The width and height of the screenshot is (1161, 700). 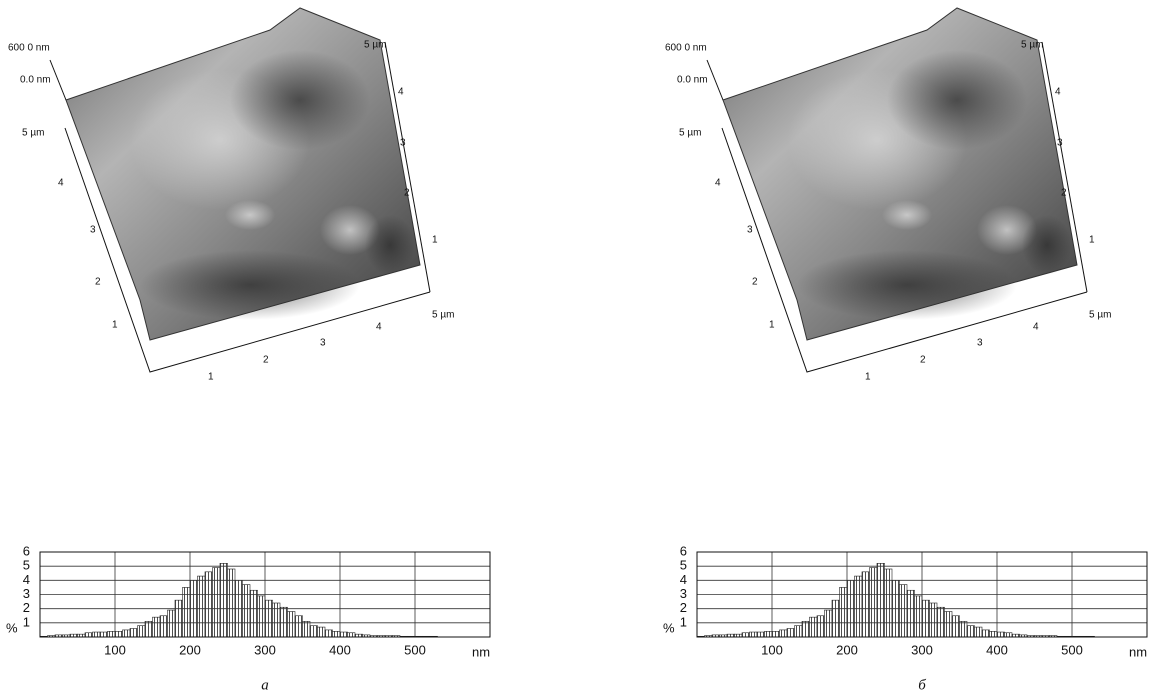 I want to click on z-min-label: 0.0 nm, so click(x=35, y=80).